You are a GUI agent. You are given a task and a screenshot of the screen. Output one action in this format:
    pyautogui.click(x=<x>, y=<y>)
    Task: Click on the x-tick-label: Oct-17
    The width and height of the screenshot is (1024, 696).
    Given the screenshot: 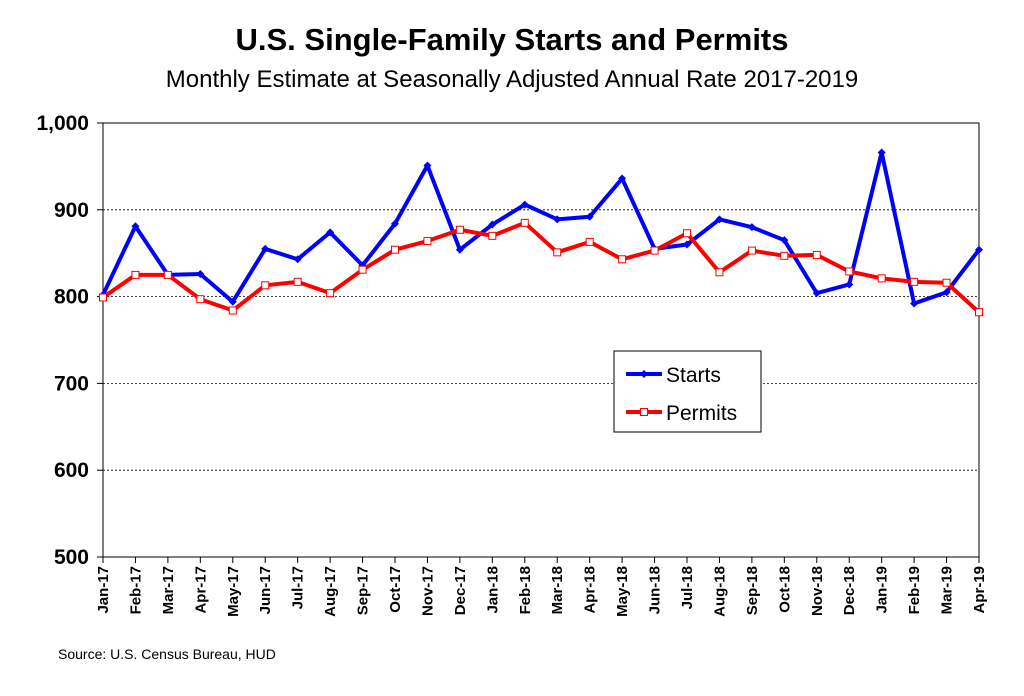 What is the action you would take?
    pyautogui.click(x=395, y=589)
    